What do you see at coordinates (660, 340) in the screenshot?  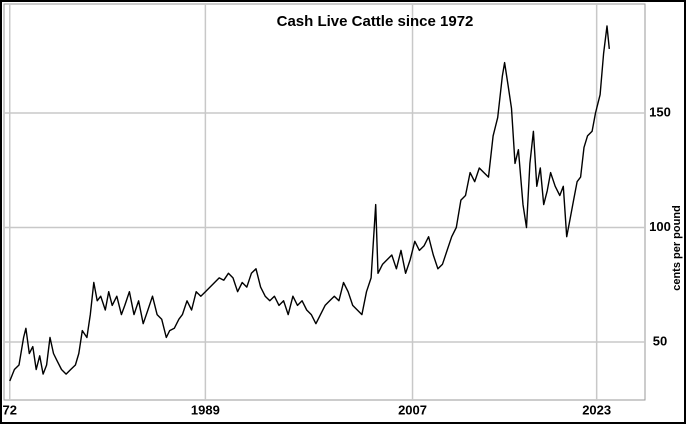 I see `y-tick-label: 50` at bounding box center [660, 340].